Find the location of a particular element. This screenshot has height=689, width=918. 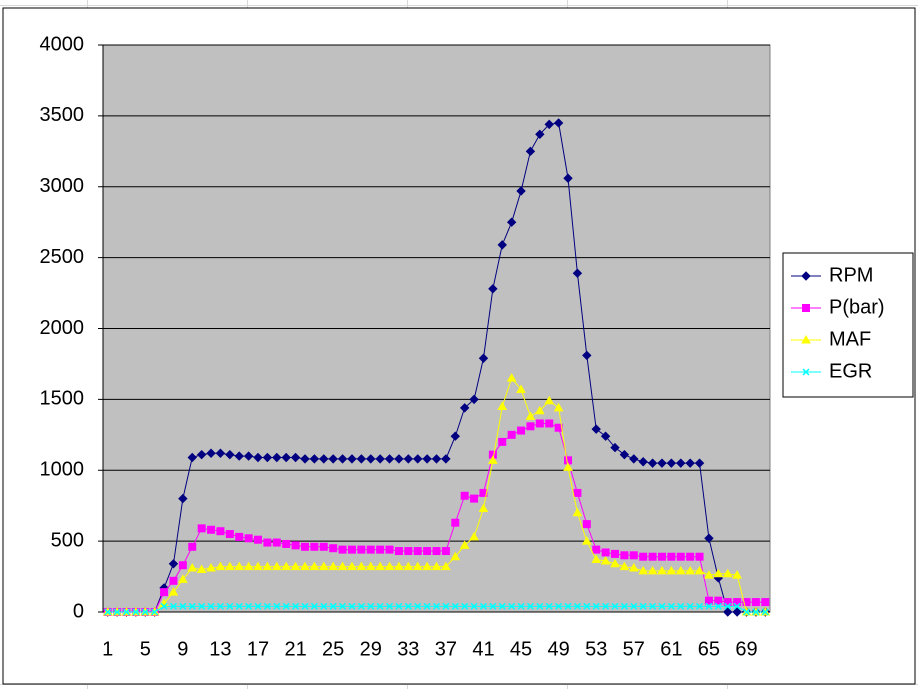

y-tick-label: 0 is located at coordinates (78, 611).